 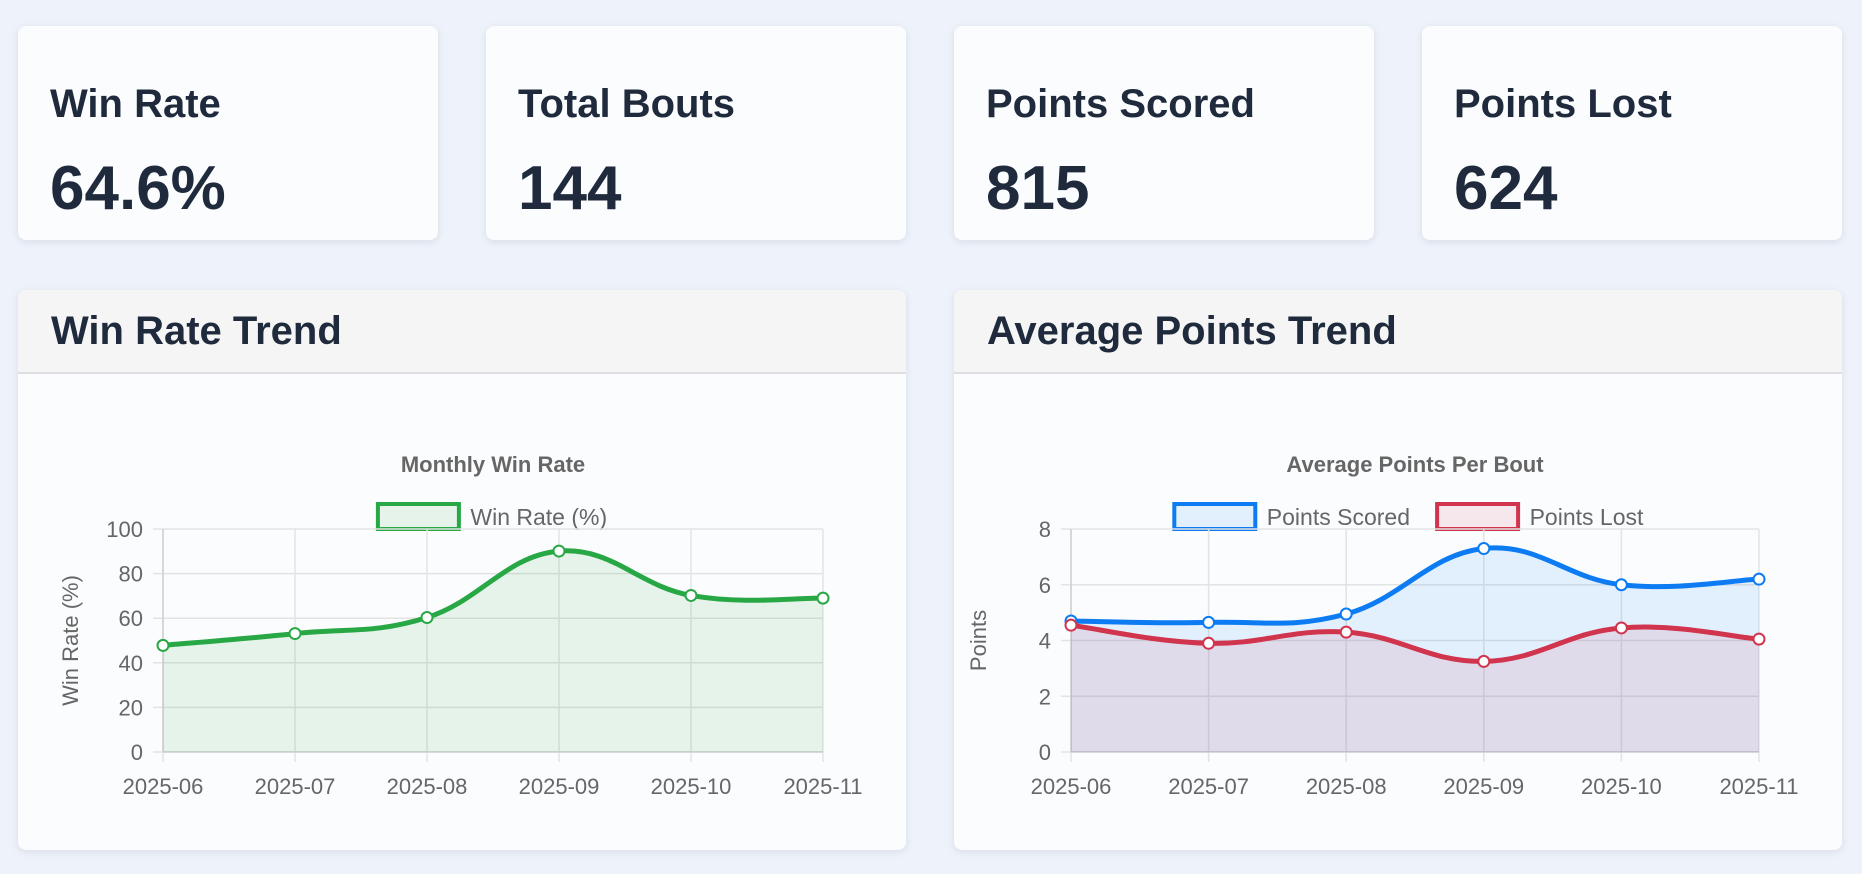 What do you see at coordinates (131, 574) in the screenshot?
I see `y-tick-label: 80` at bounding box center [131, 574].